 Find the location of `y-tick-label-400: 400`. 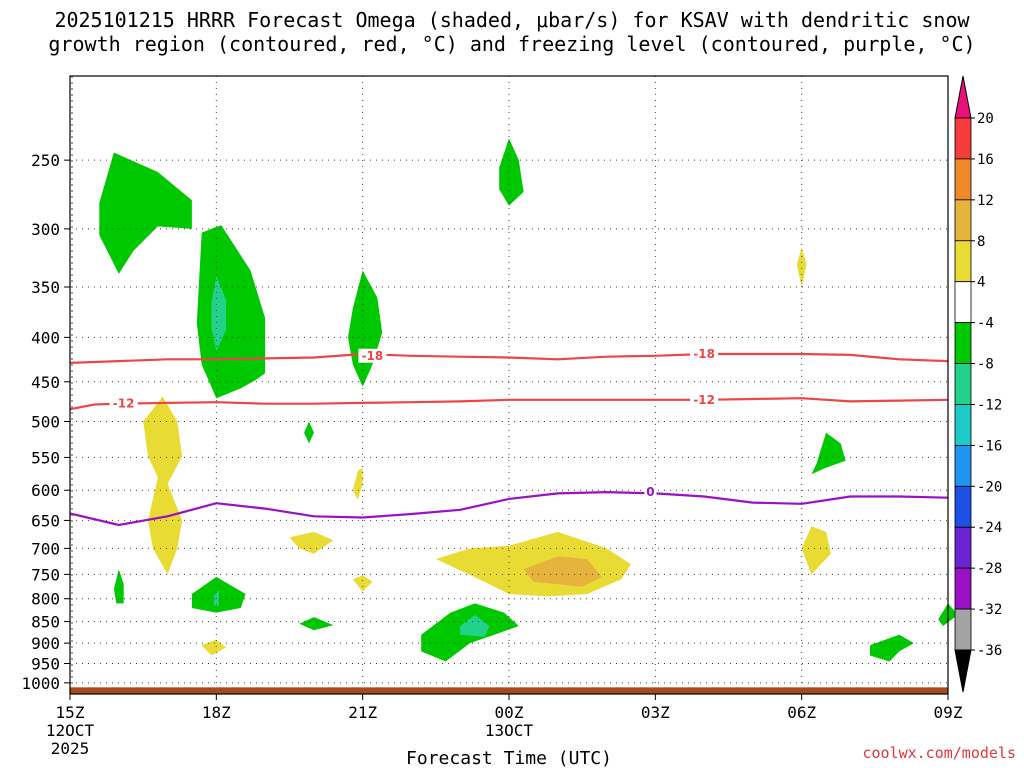

y-tick-label-400: 400 is located at coordinates (45, 337).